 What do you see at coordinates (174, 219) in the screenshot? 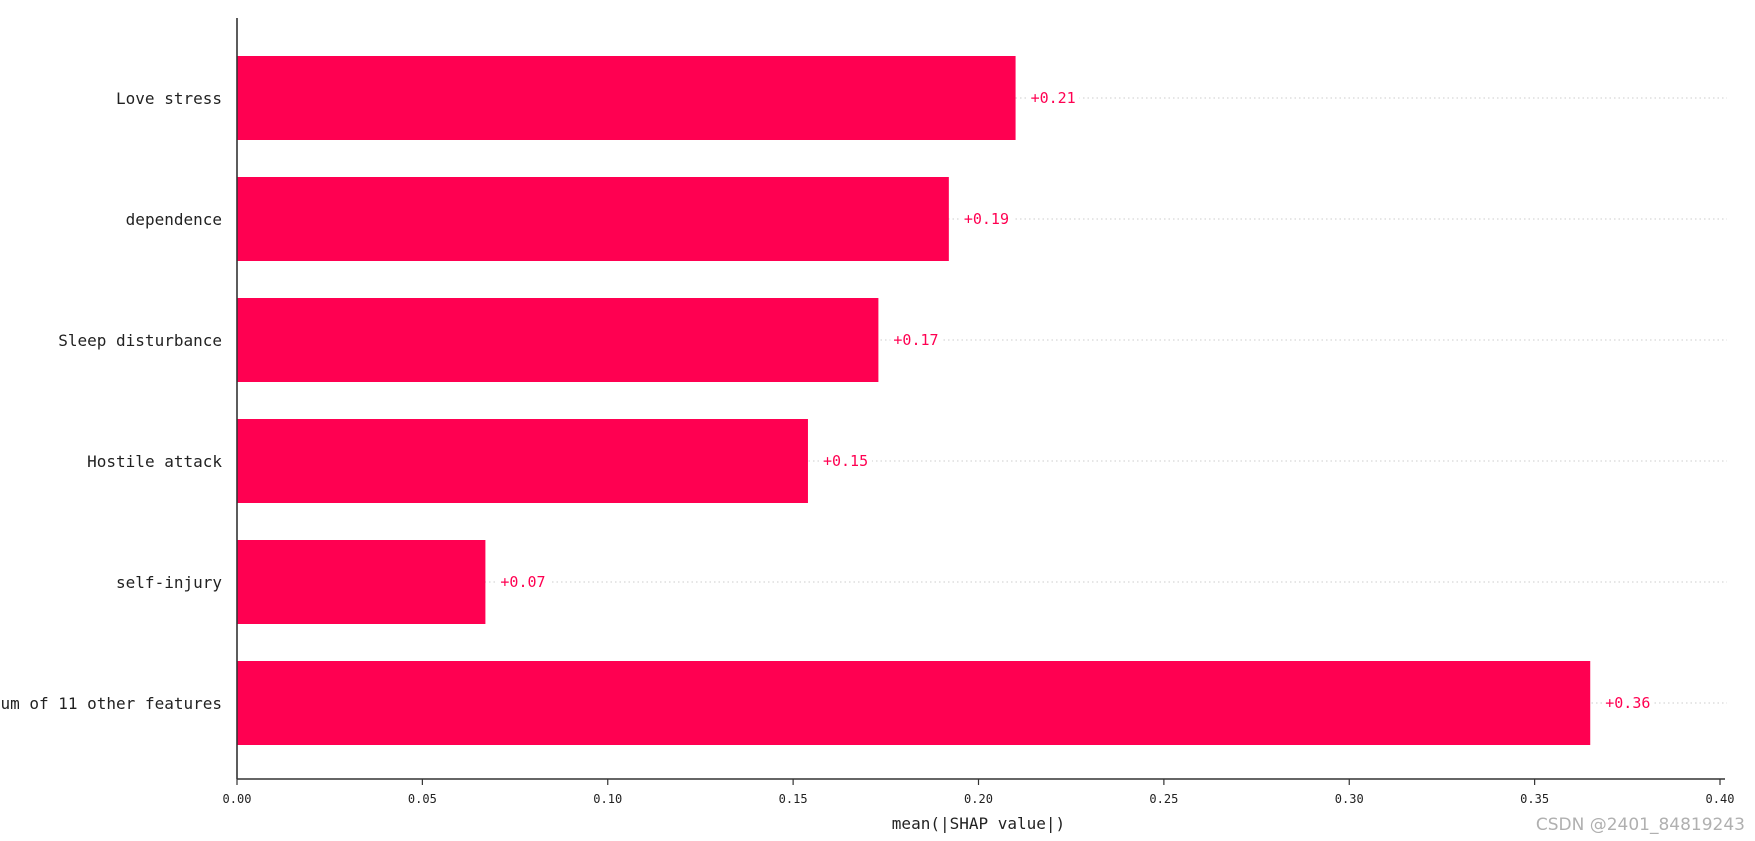
I see `category-label: dependence` at bounding box center [174, 219].